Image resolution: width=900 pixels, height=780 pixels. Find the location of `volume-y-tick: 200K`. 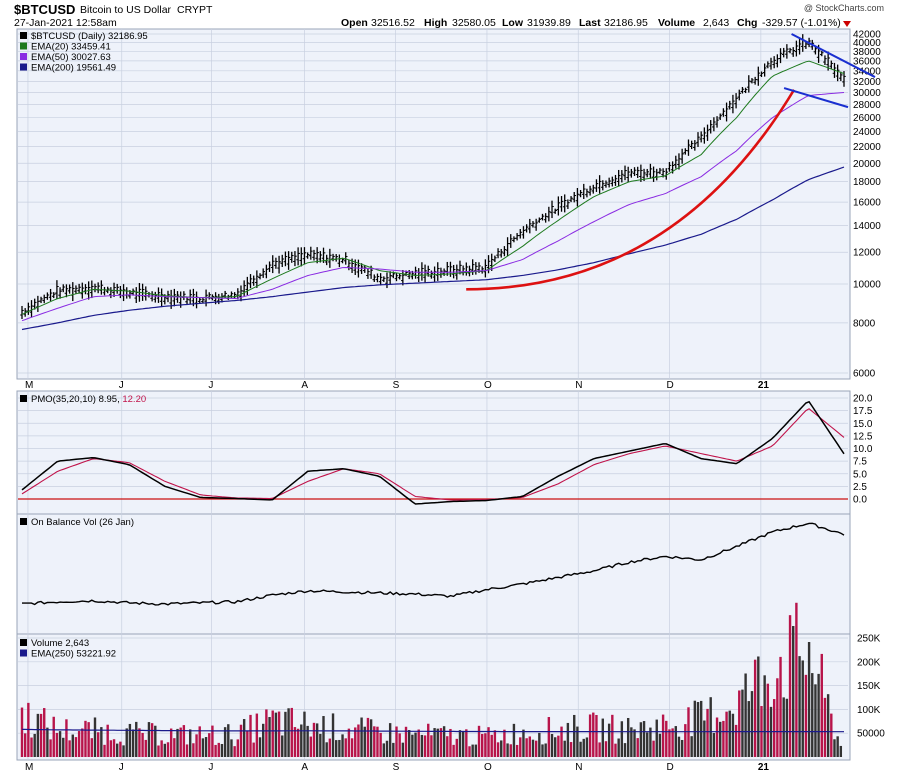

volume-y-tick: 200K is located at coordinates (869, 662).